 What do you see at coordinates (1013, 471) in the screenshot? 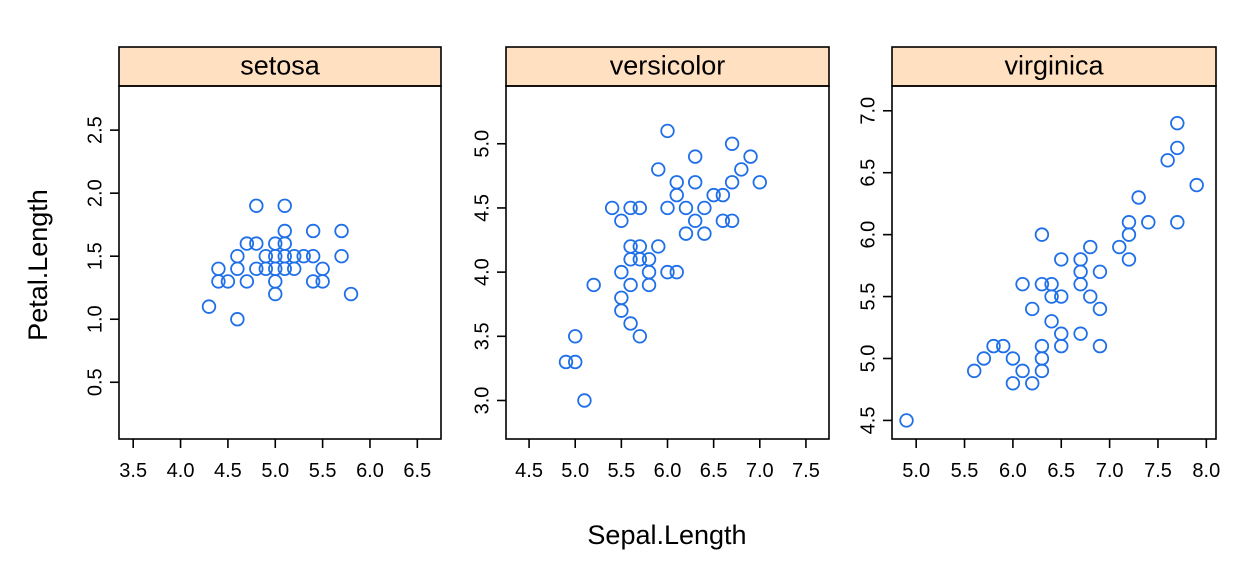
I see `x-tick-label: 6.0` at bounding box center [1013, 471].